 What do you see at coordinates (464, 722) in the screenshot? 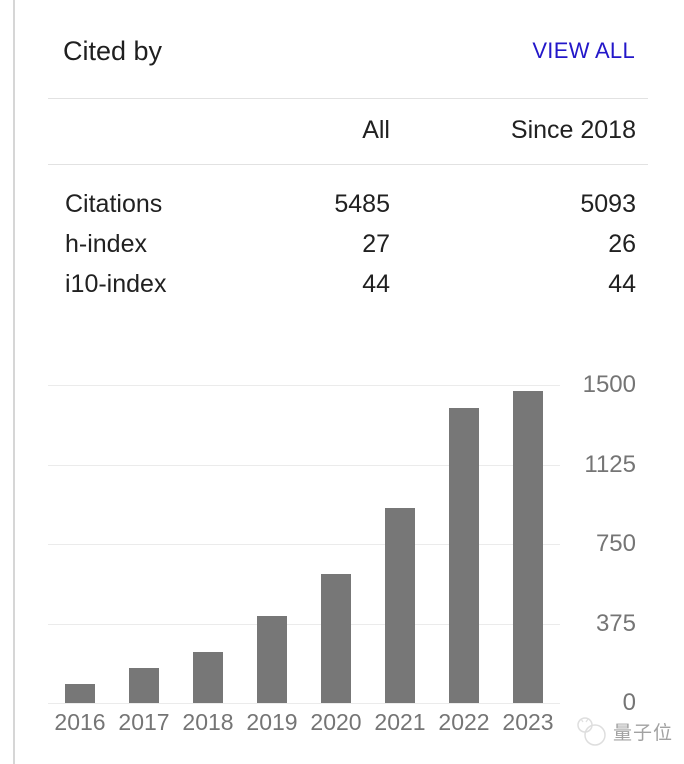
I see `x-tick-label-2022: 2022` at bounding box center [464, 722].